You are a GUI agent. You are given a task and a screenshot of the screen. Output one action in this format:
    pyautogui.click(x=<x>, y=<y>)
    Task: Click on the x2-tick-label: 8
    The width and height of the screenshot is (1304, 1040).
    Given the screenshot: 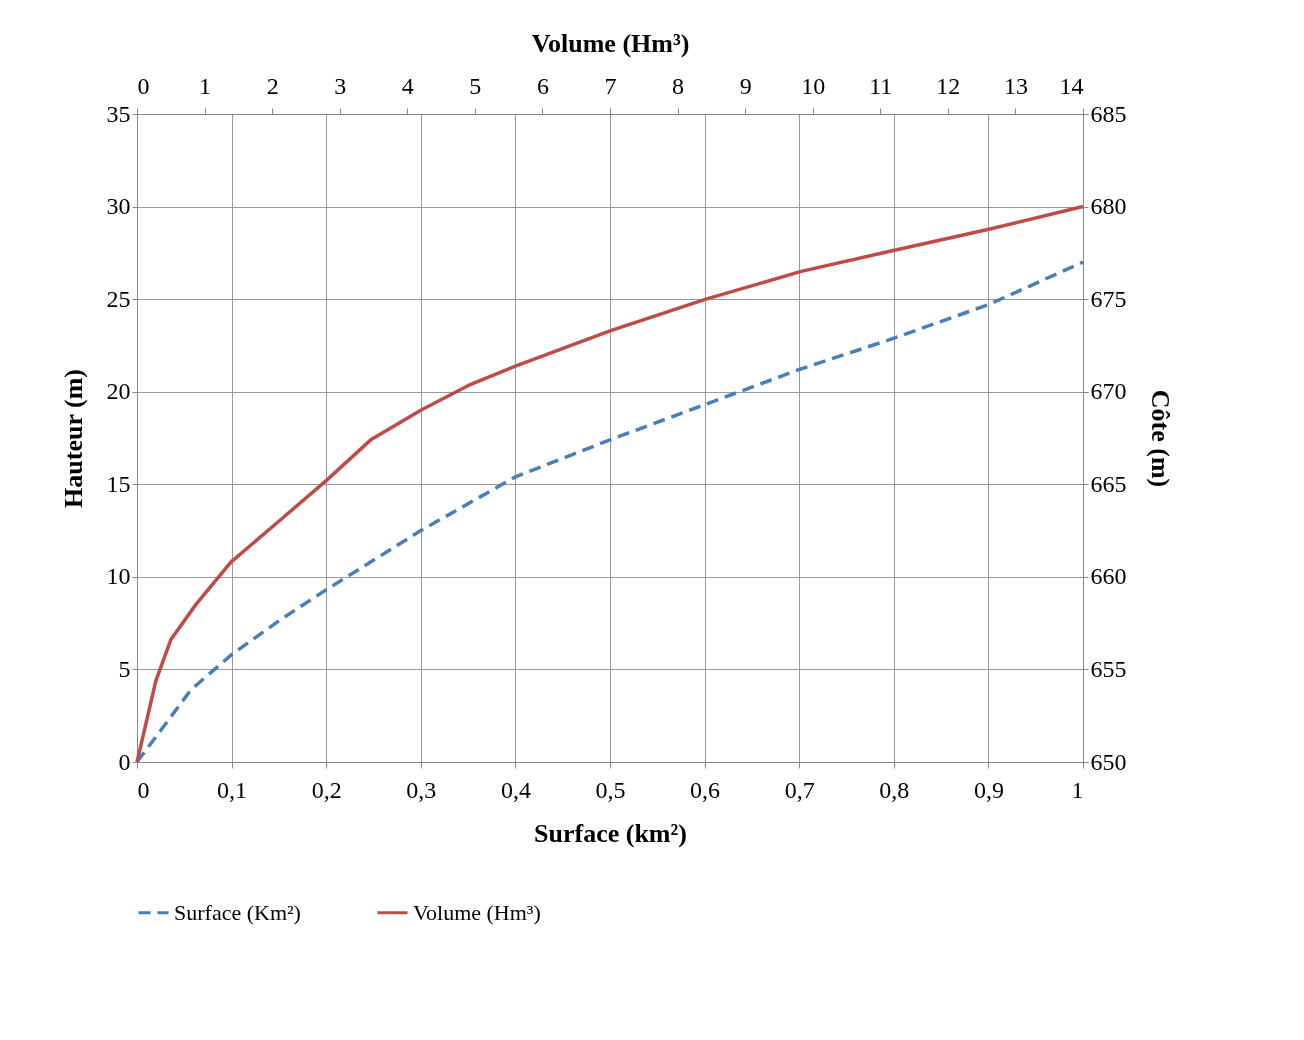 What is the action you would take?
    pyautogui.click(x=678, y=85)
    